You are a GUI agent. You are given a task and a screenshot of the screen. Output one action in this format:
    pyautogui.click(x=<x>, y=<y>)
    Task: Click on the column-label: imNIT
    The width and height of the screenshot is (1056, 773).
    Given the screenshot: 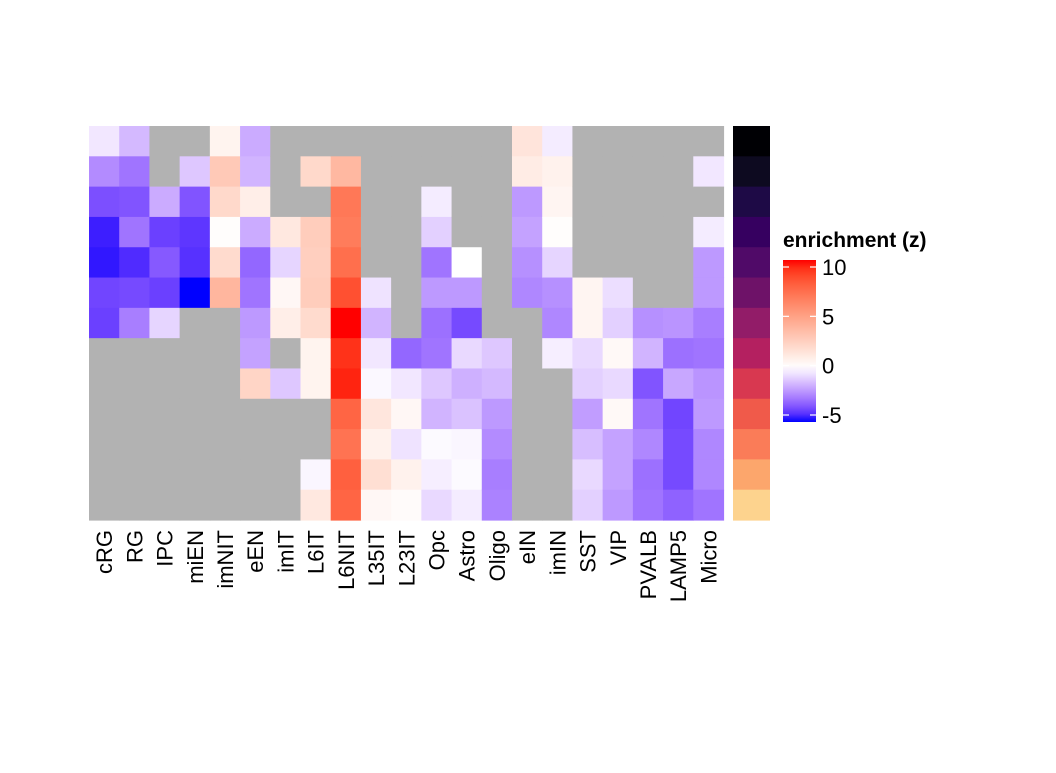 What is the action you would take?
    pyautogui.click(x=225, y=559)
    